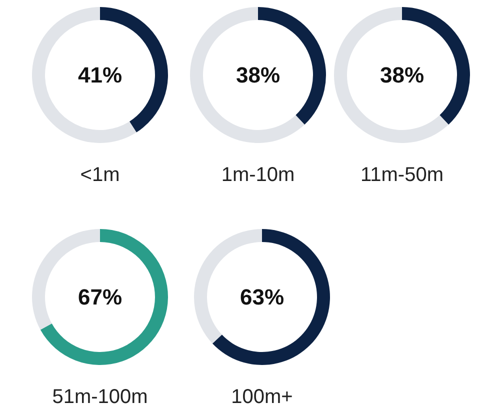 This screenshot has width=483, height=410. I want to click on data-label: 41%, so click(100, 75).